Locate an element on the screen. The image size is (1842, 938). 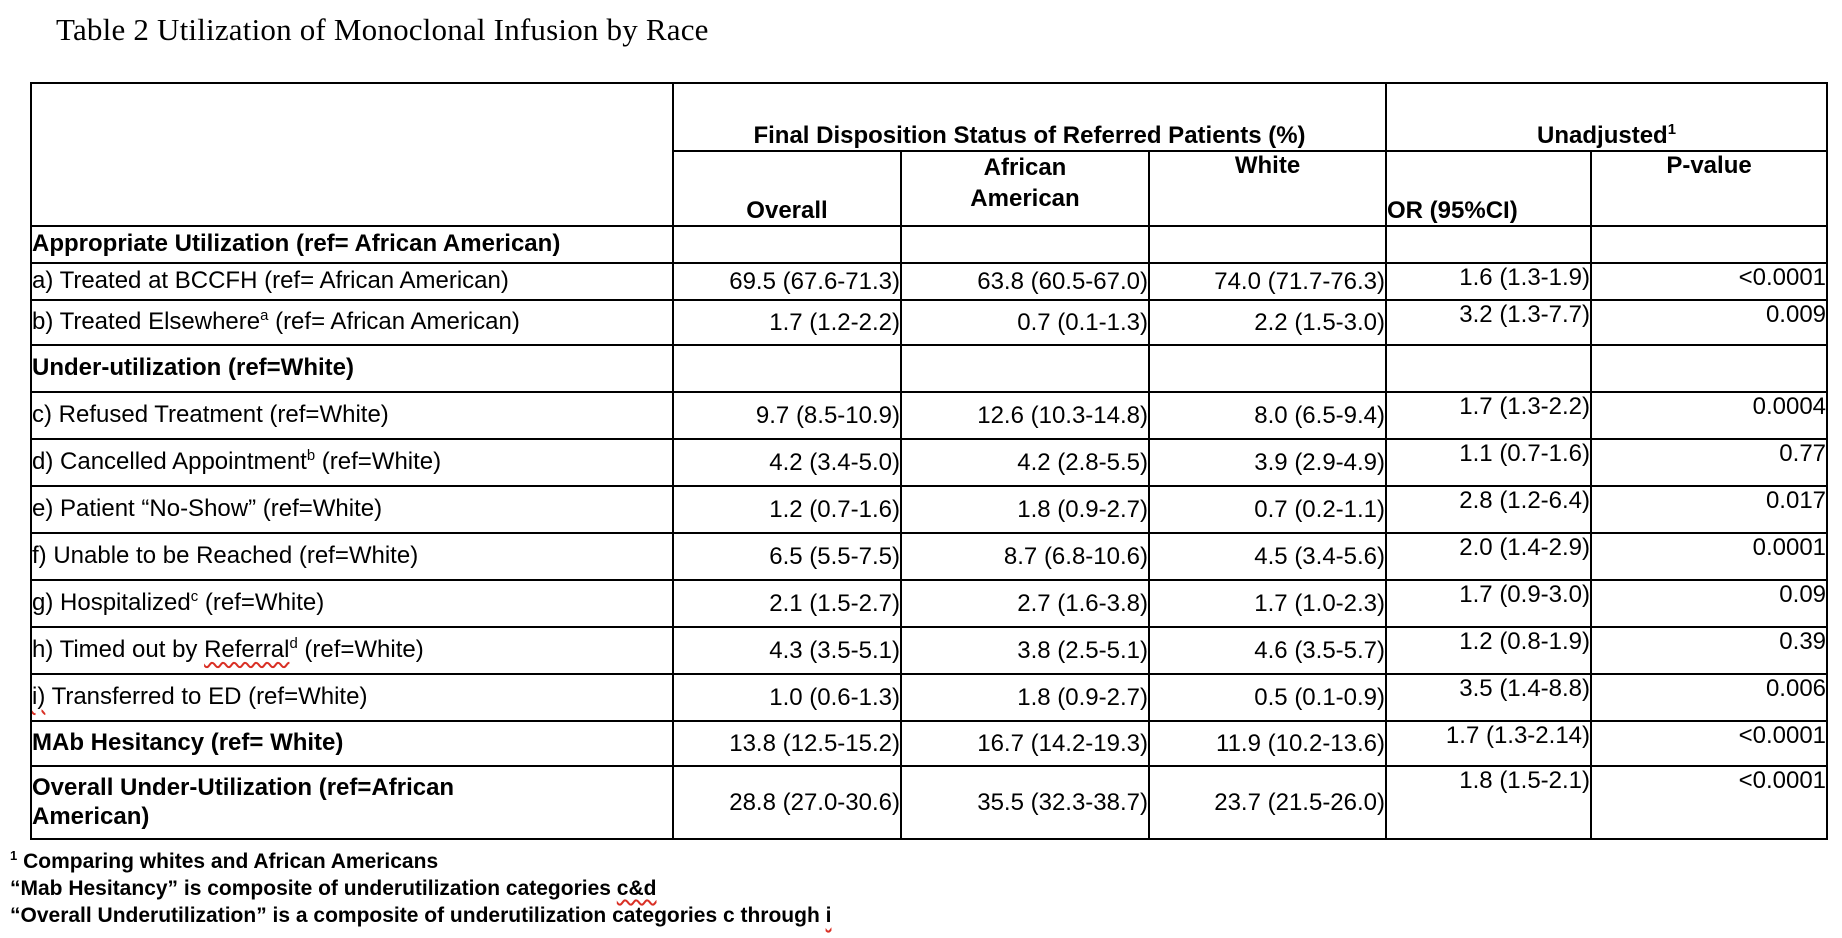
column-header-african-american-label: African American is located at coordinates (1025, 183).